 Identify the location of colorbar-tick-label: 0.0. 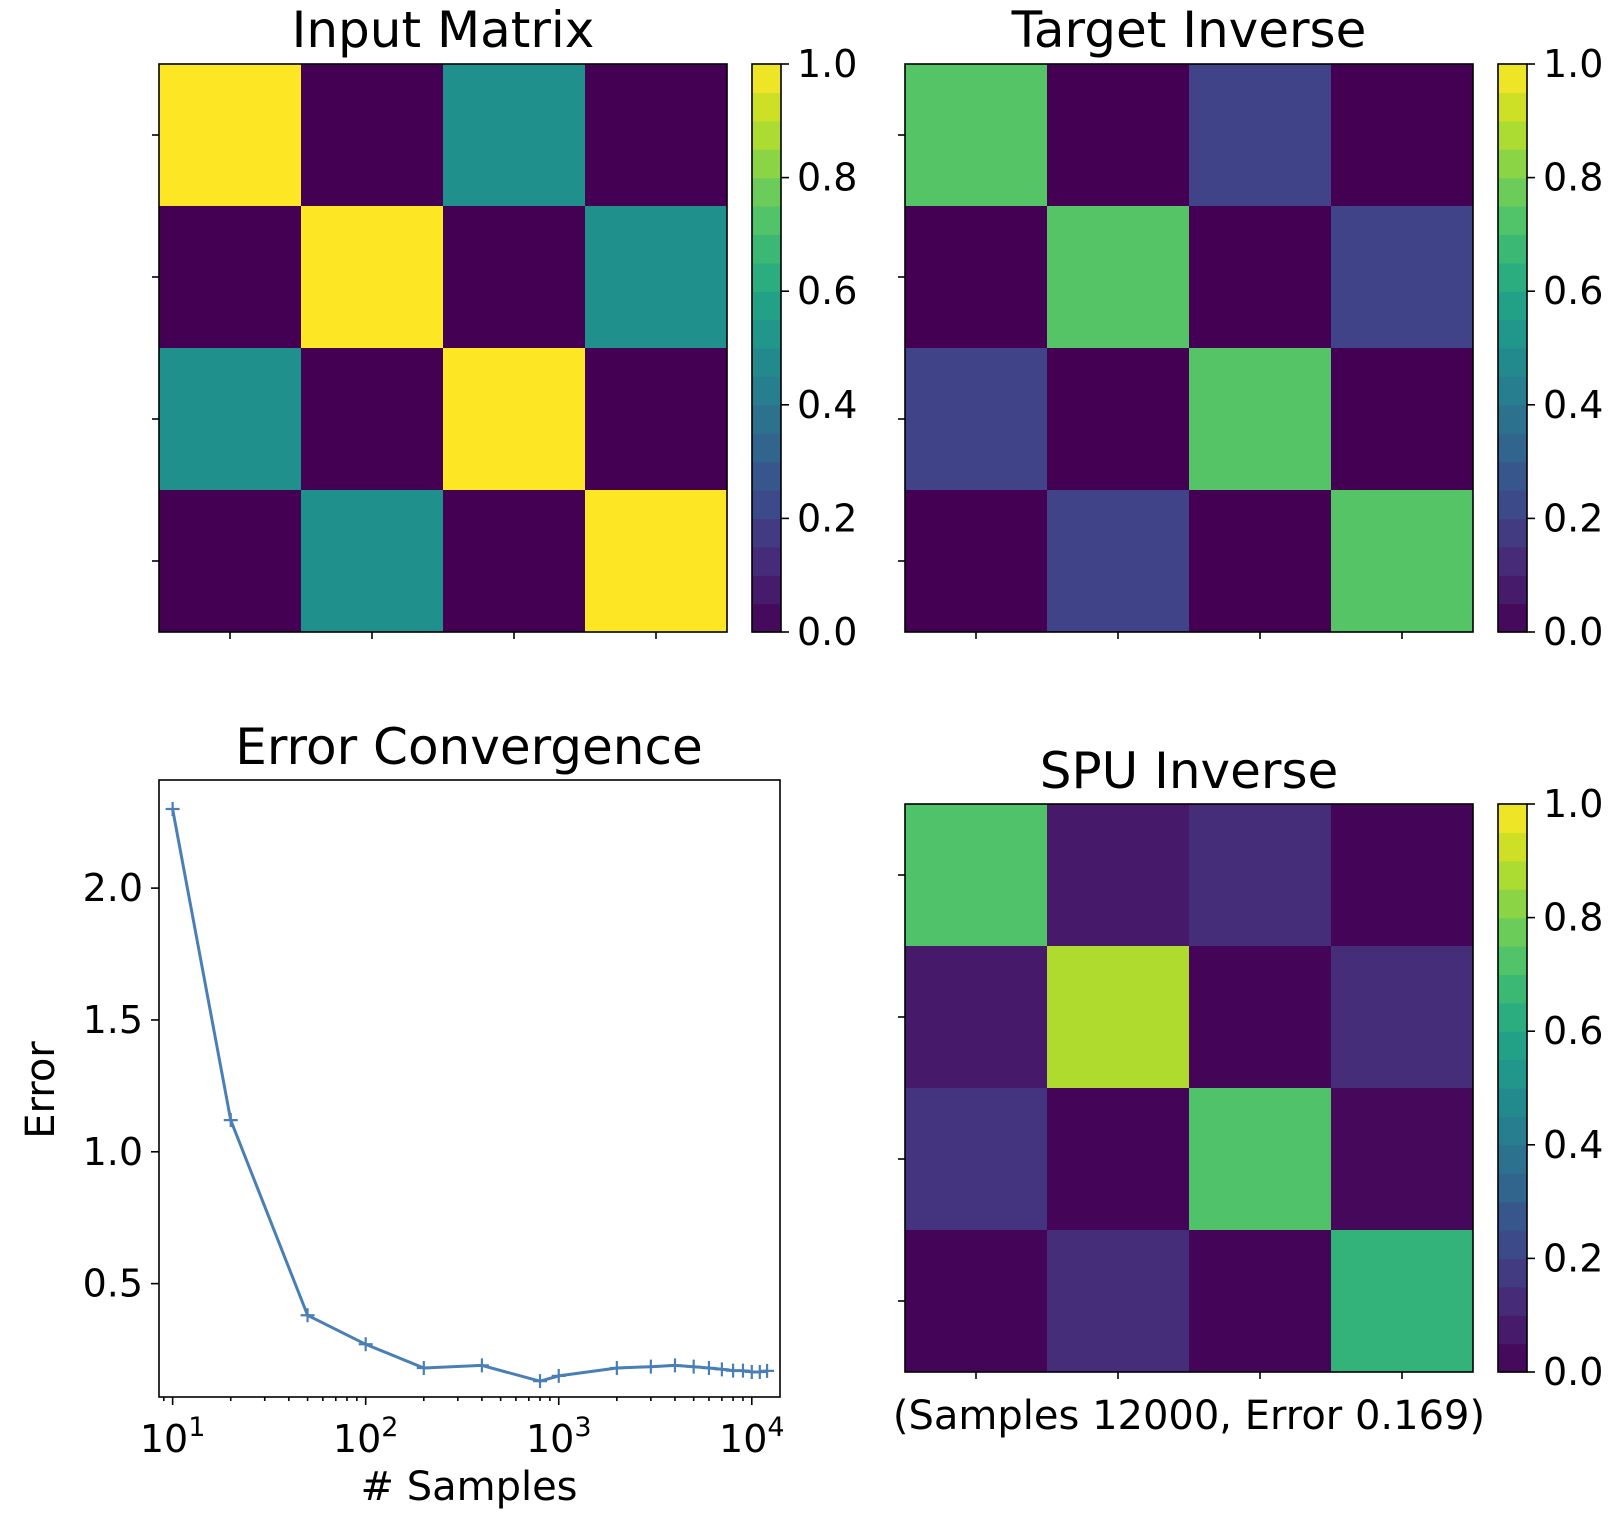
(1573, 1372).